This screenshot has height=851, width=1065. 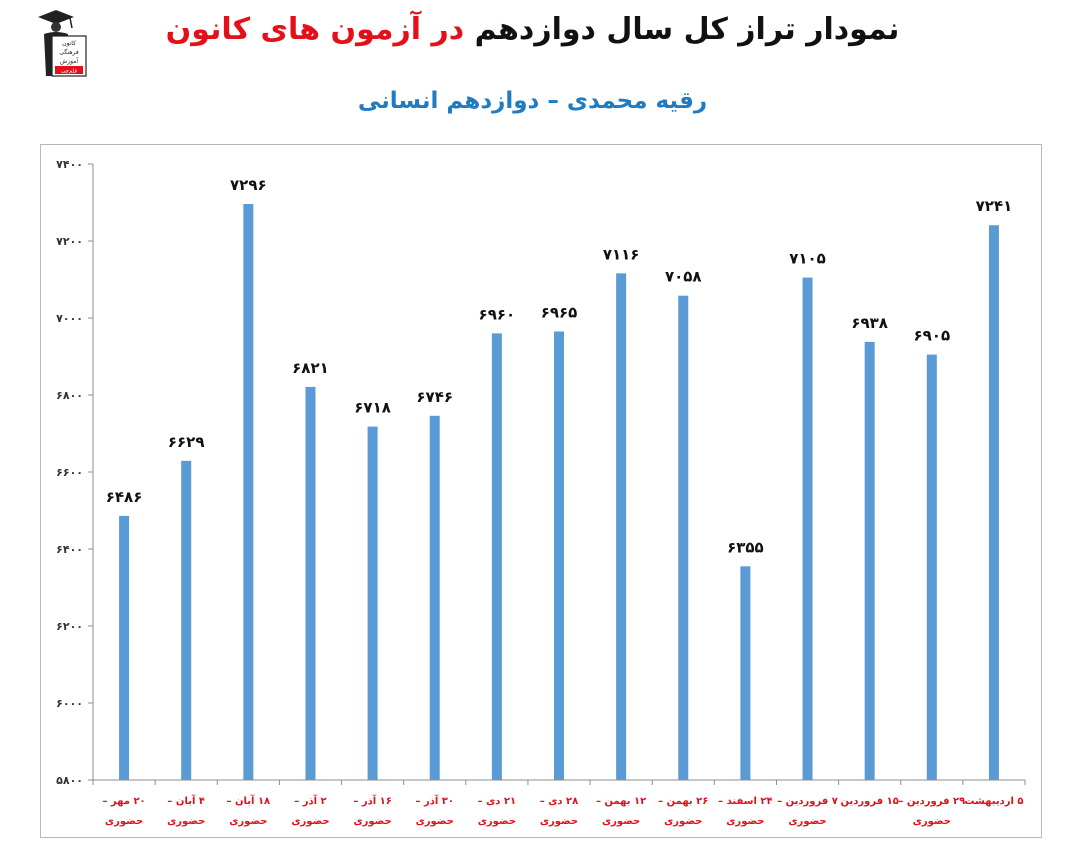 I want to click on bar-value-label: ۷۱۱۶, so click(x=621, y=254).